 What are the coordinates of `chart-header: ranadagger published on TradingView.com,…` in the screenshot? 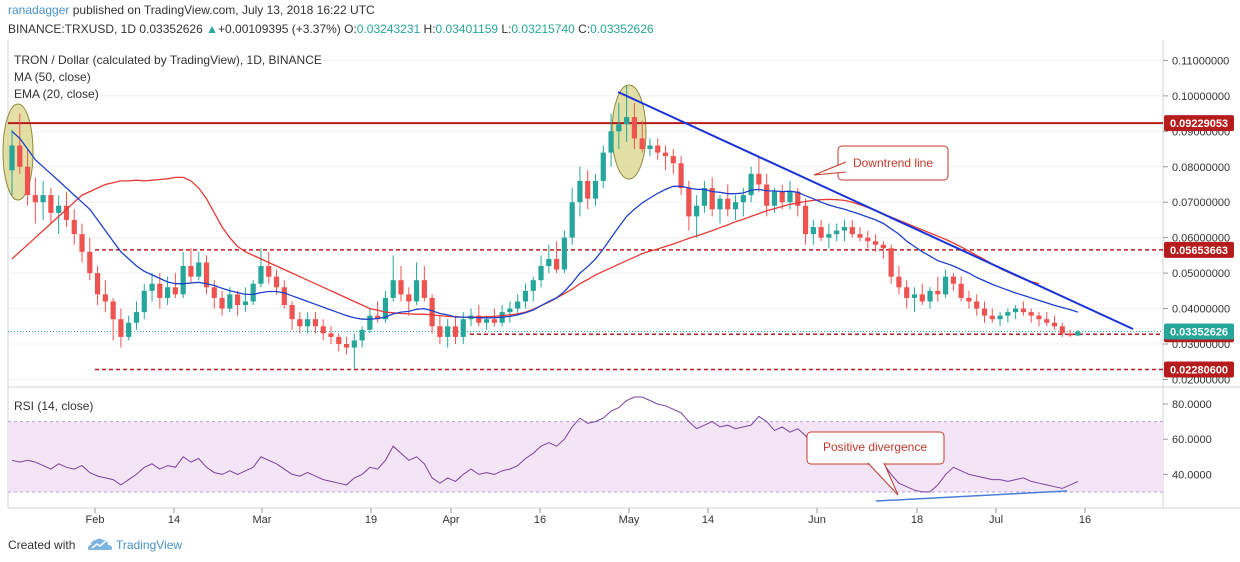 It's located at (620, 20).